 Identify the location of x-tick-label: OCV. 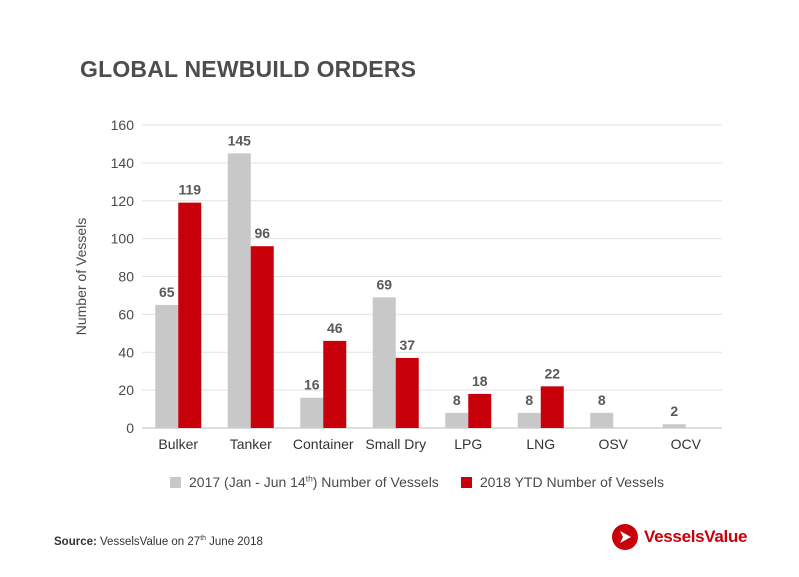
(686, 444).